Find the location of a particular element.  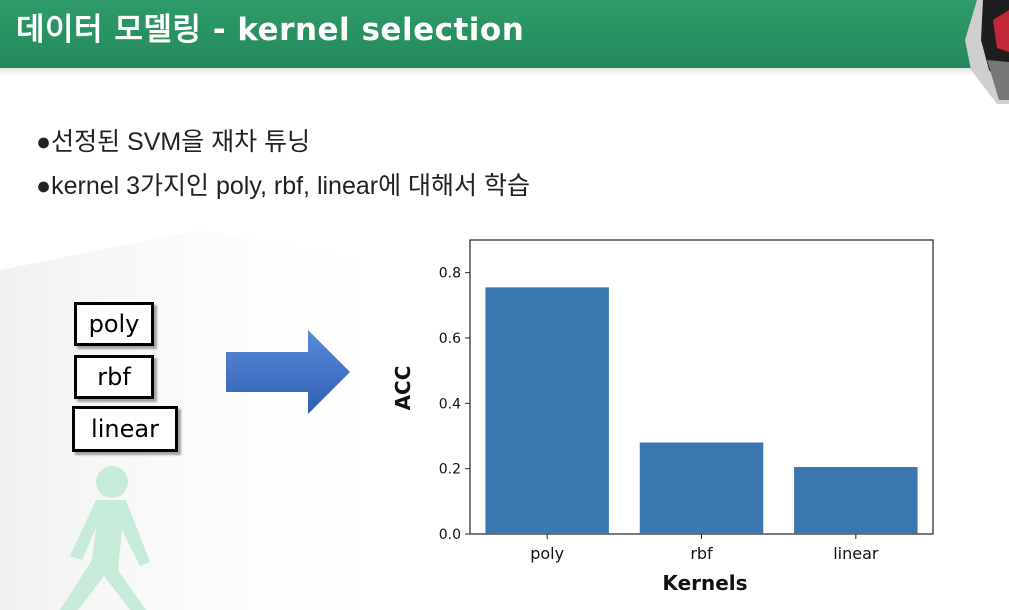

y-tick-label: 0.0 is located at coordinates (450, 535).